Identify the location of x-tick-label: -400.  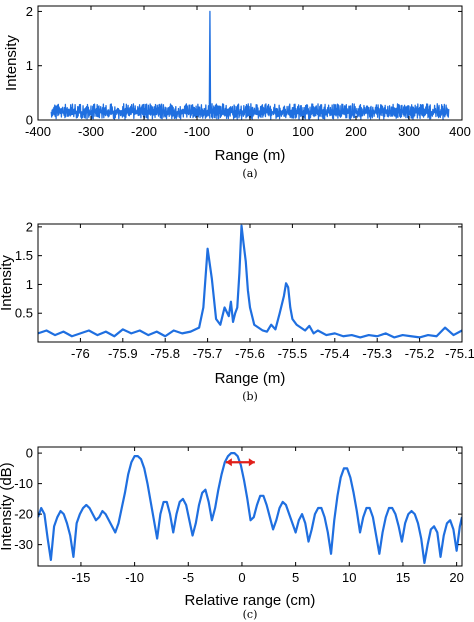
(38, 131).